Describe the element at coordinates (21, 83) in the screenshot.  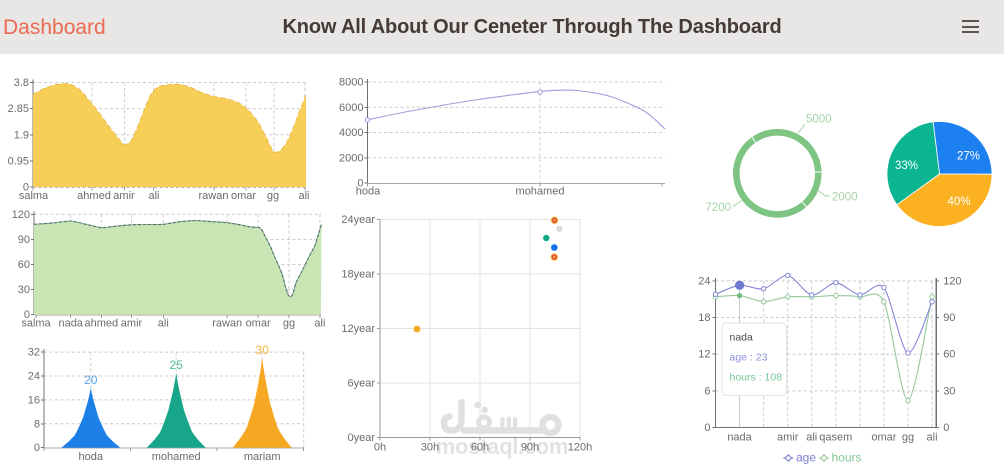
I see `svg-text: 3.8` at that location.